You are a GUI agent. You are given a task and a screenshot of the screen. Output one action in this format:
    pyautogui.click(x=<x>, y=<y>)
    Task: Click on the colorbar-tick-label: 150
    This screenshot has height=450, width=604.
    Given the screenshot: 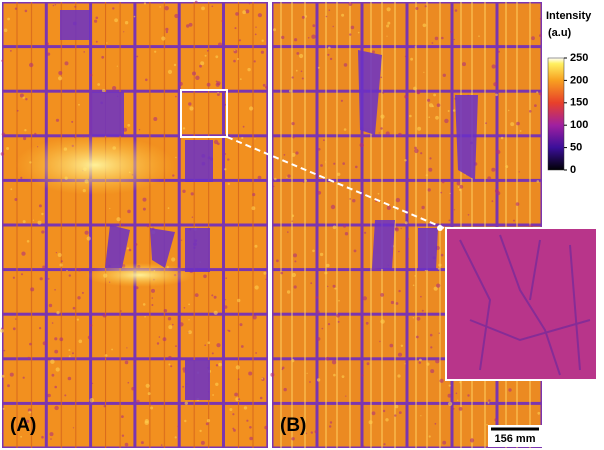 What is the action you would take?
    pyautogui.click(x=579, y=103)
    